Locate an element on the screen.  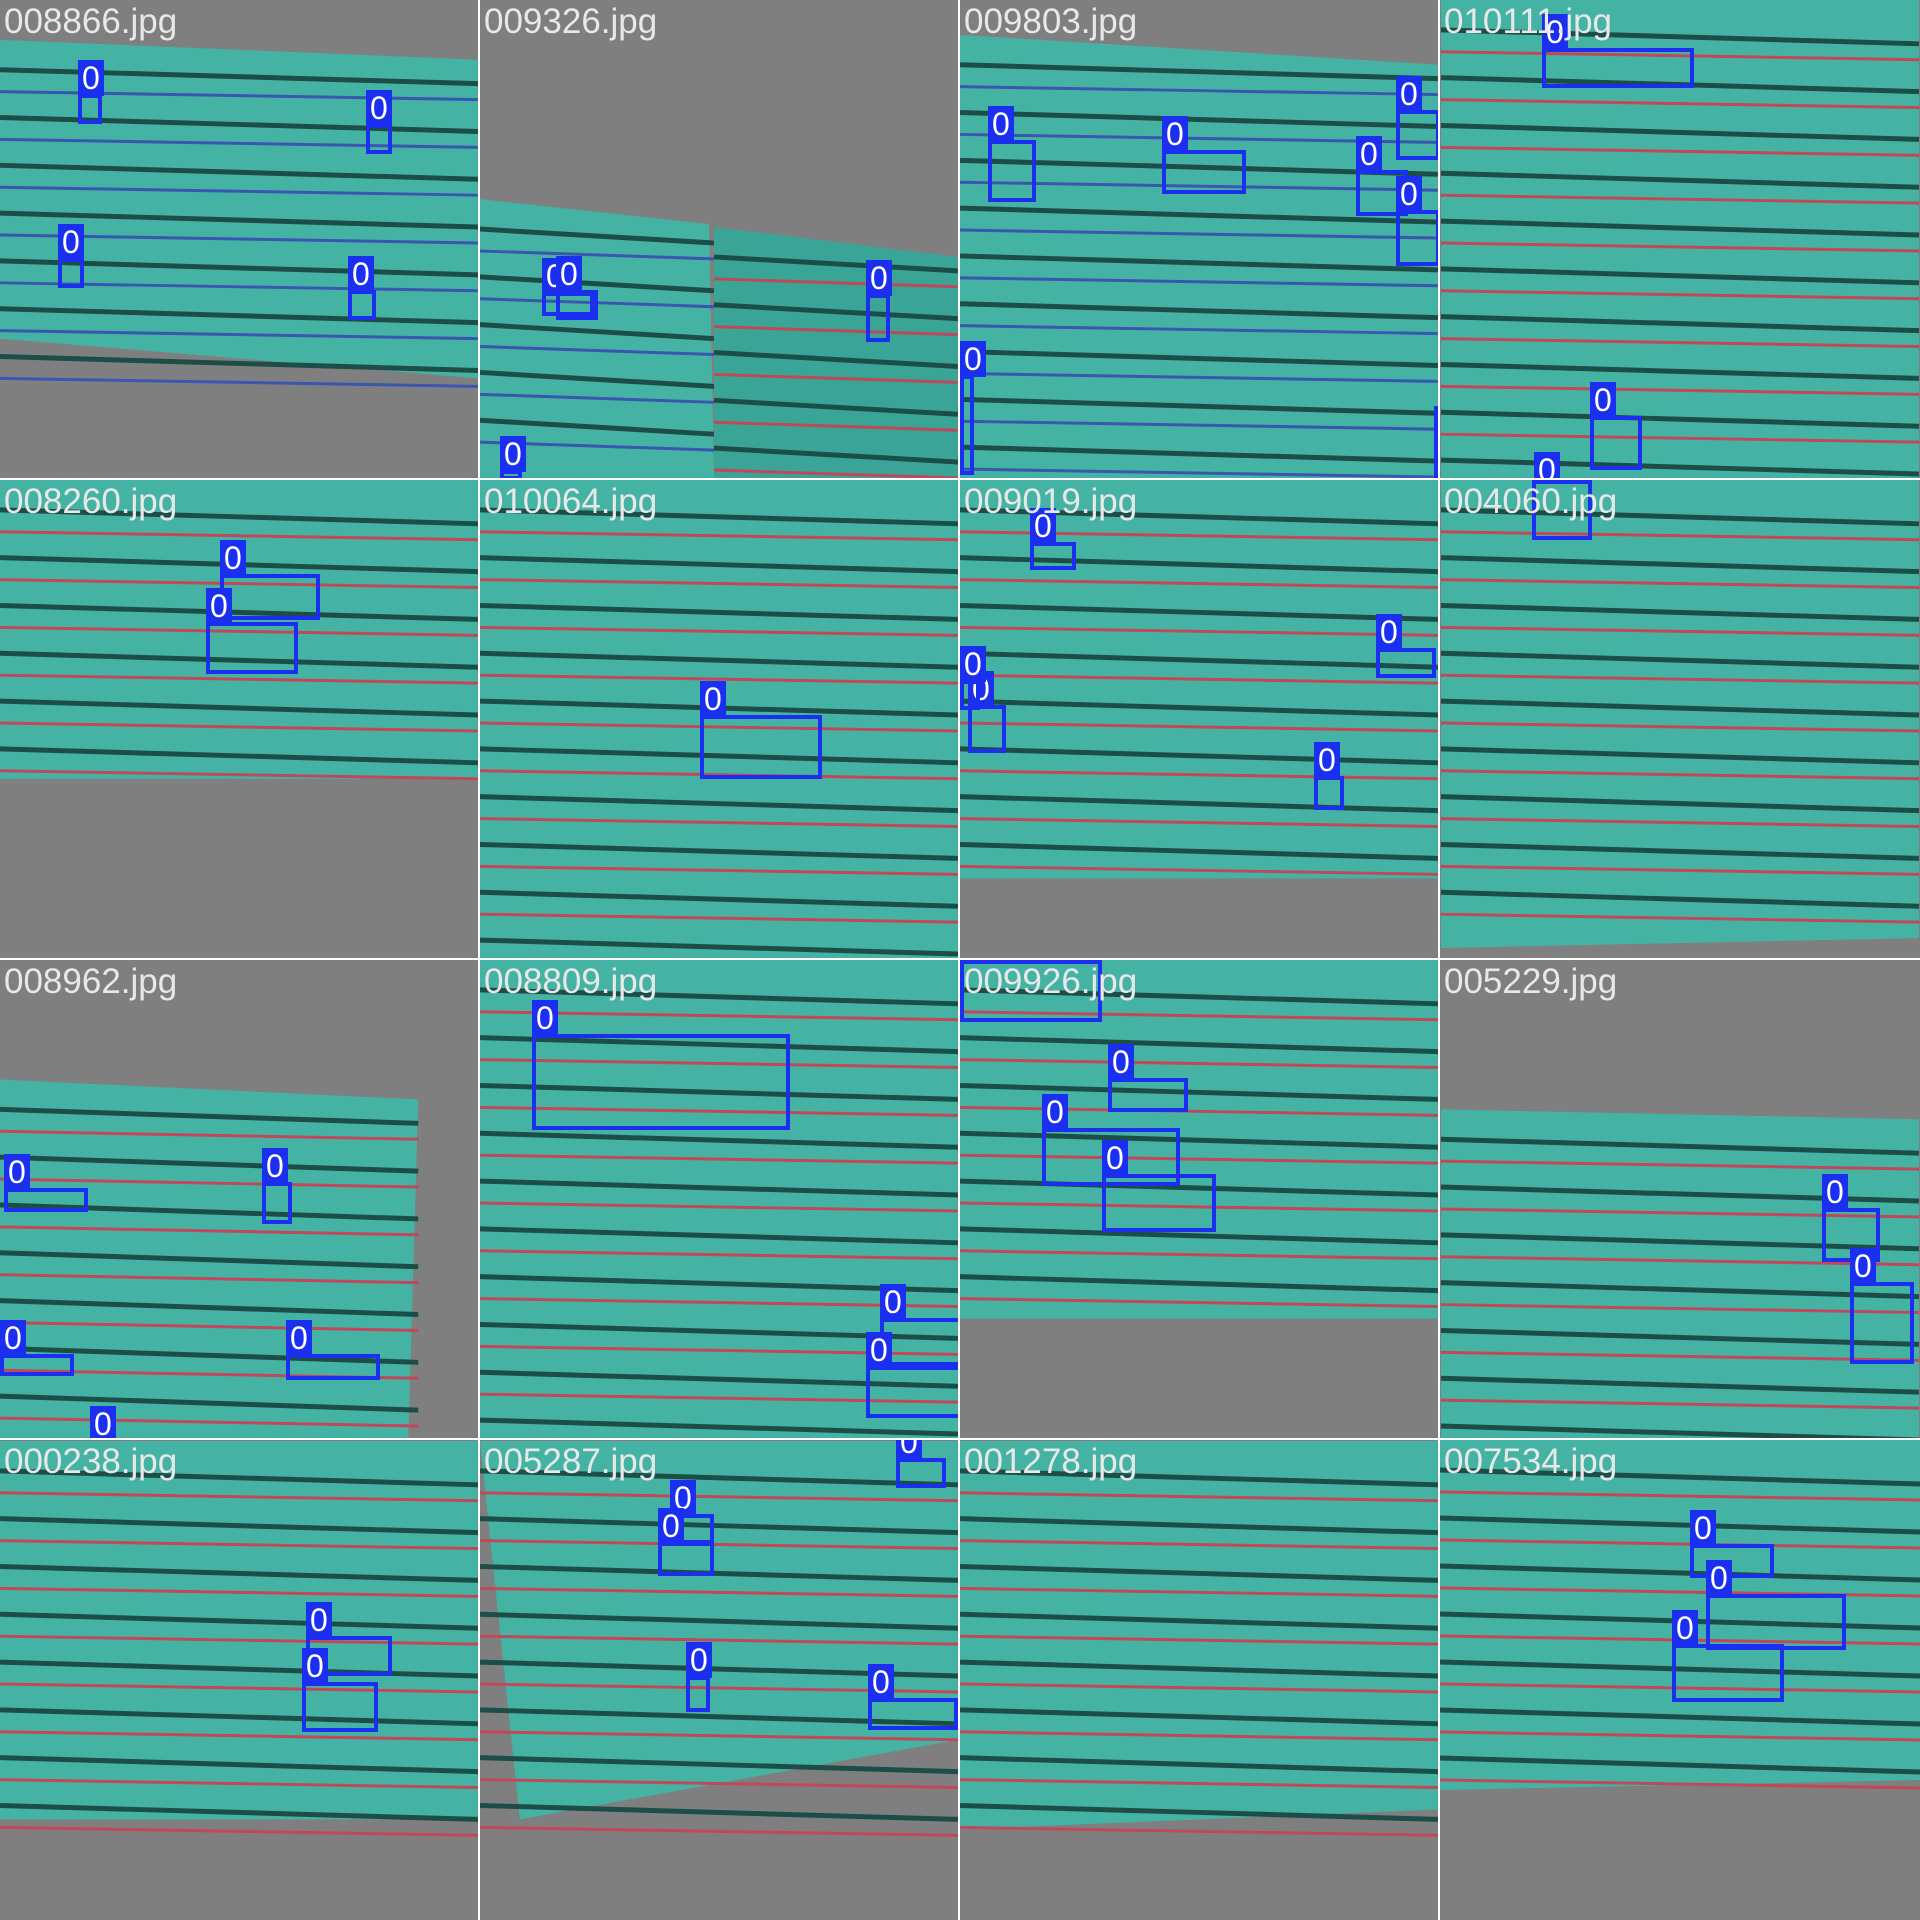
mosaic-tile: 001278.jpg is located at coordinates (1200, 1680).